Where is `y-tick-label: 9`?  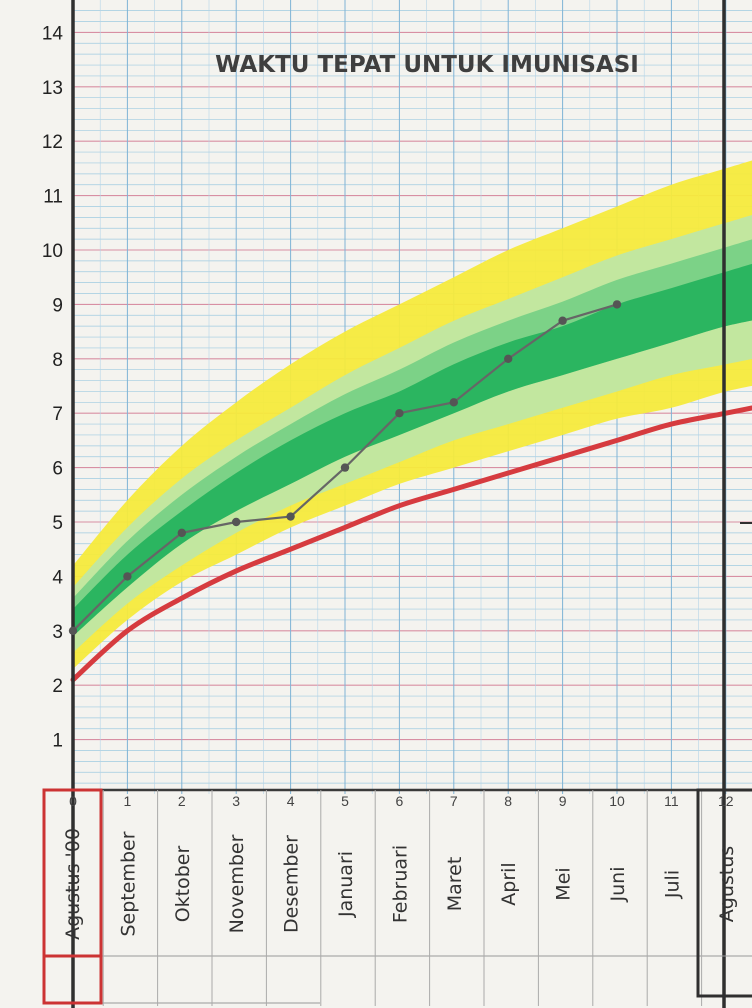 y-tick-label: 9 is located at coordinates (57, 305).